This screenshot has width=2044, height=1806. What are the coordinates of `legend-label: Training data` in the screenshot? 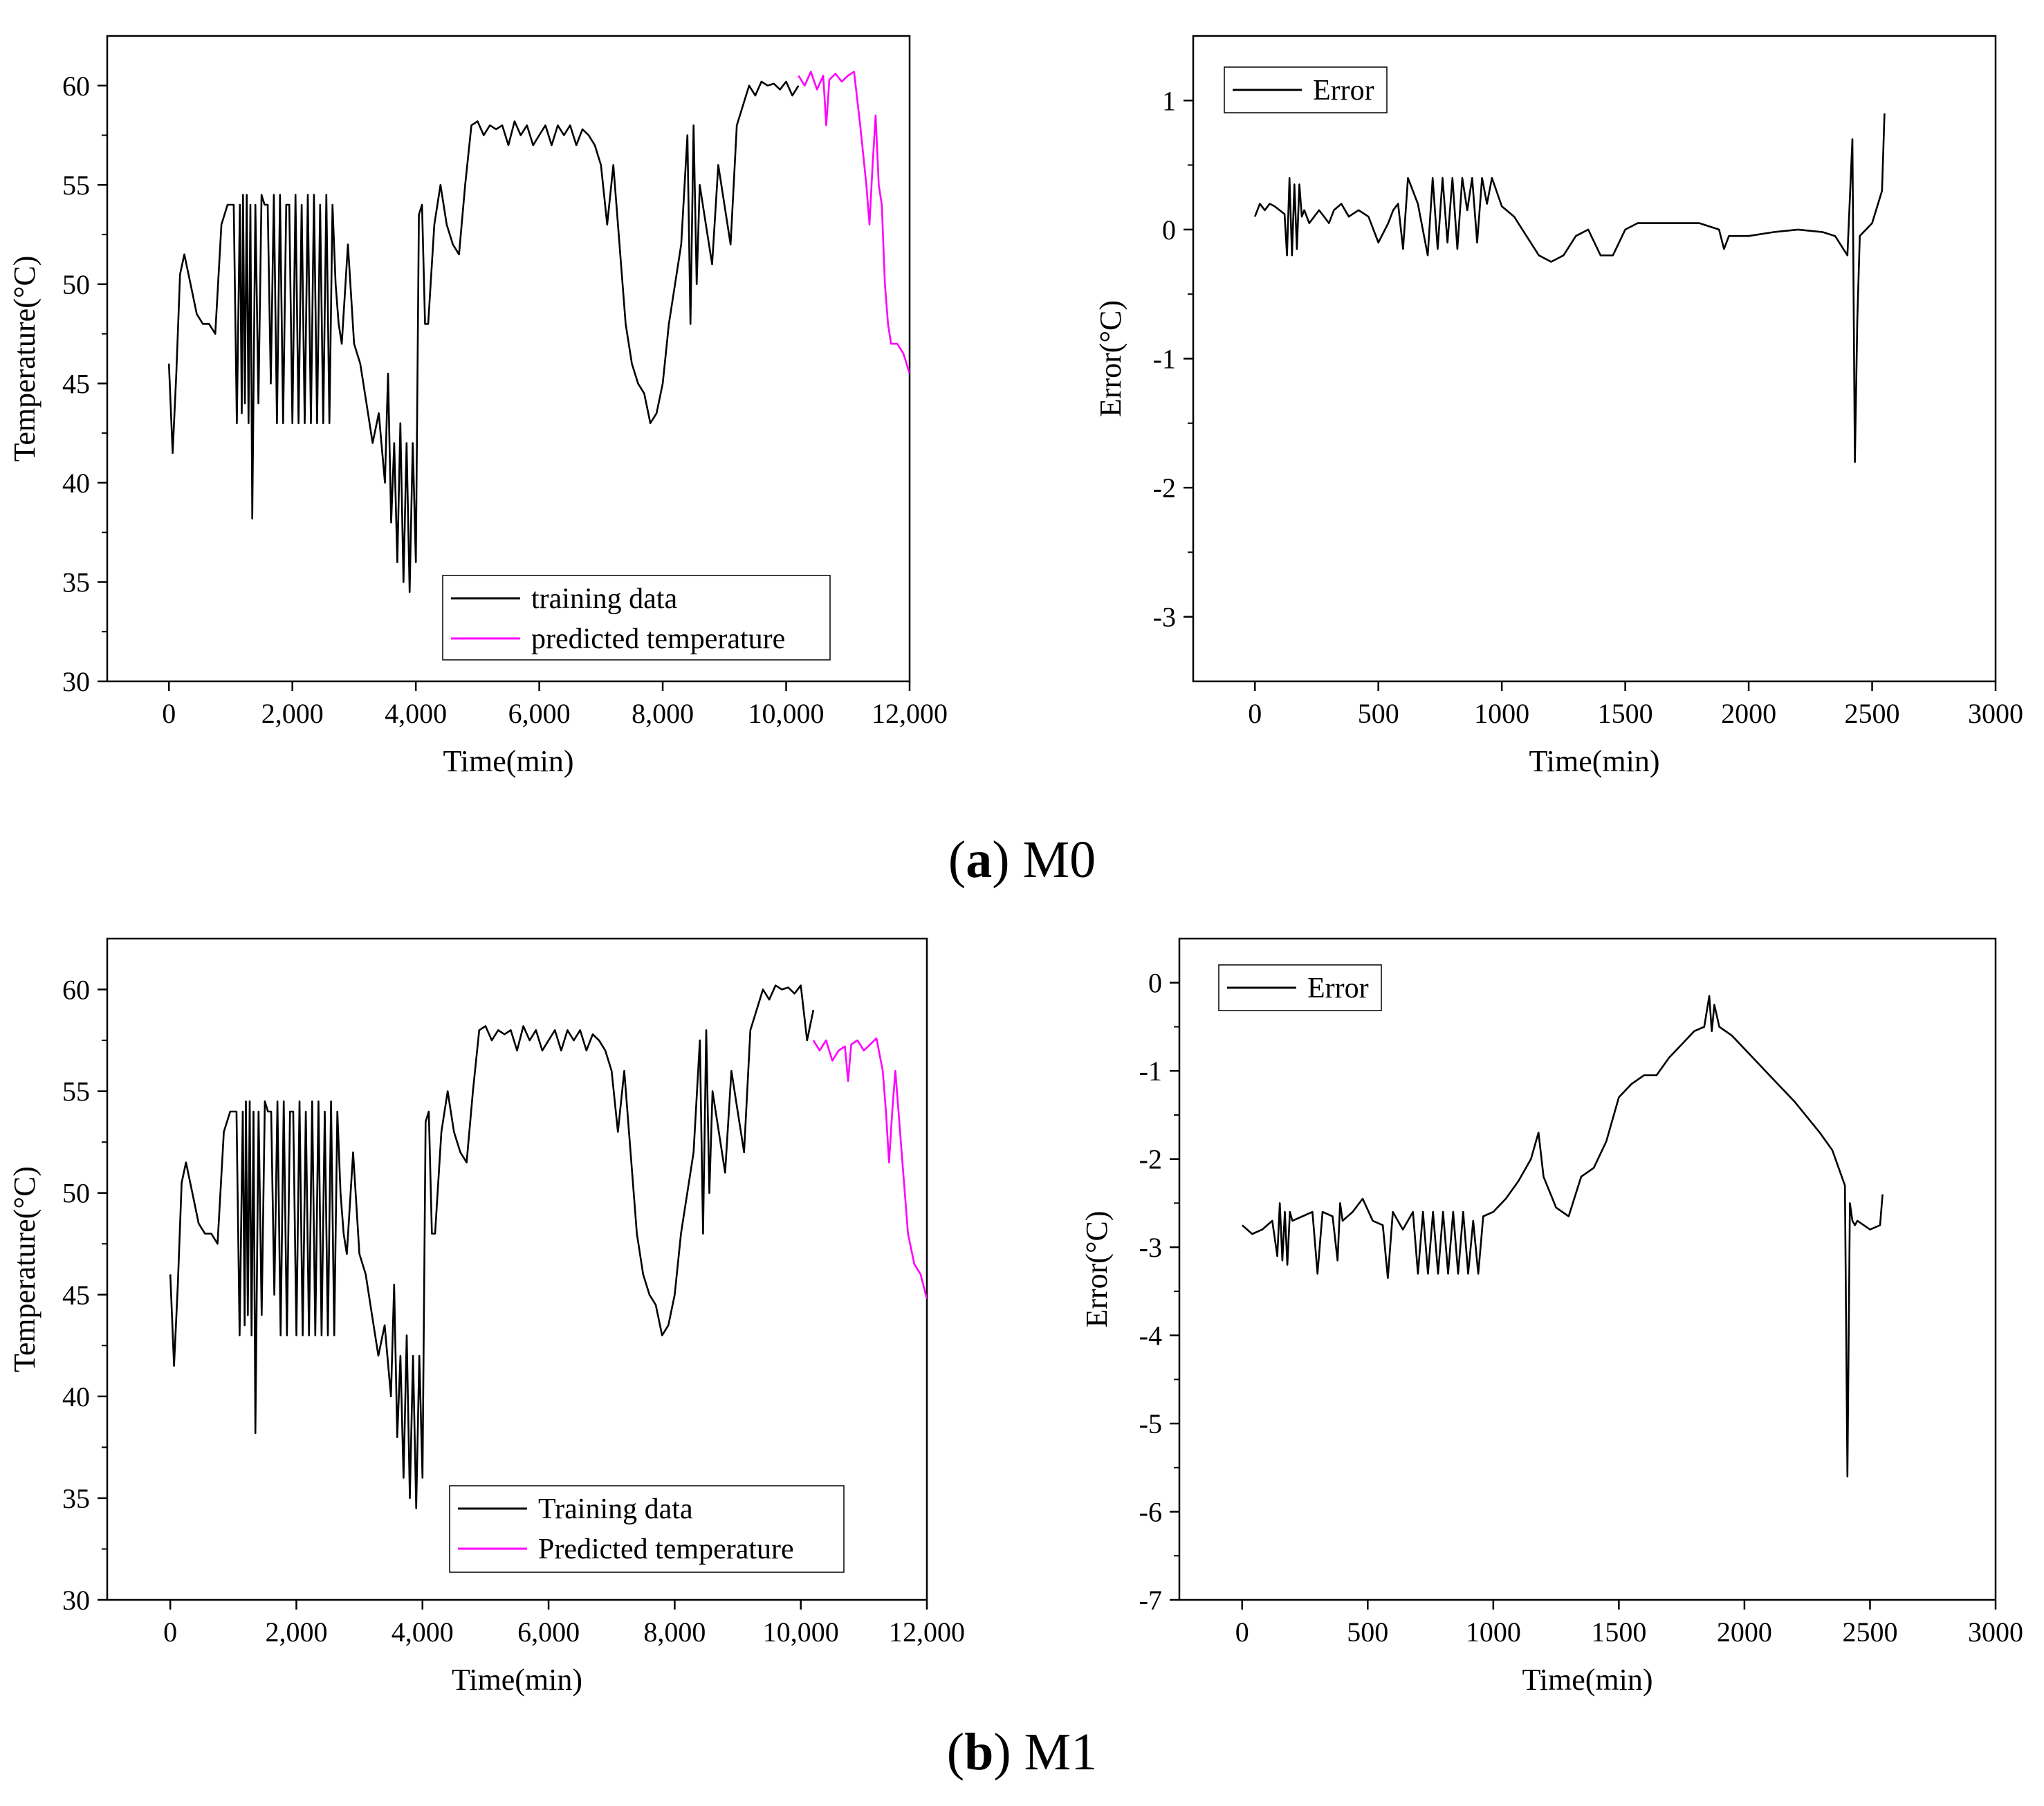 It's located at (615, 1509).